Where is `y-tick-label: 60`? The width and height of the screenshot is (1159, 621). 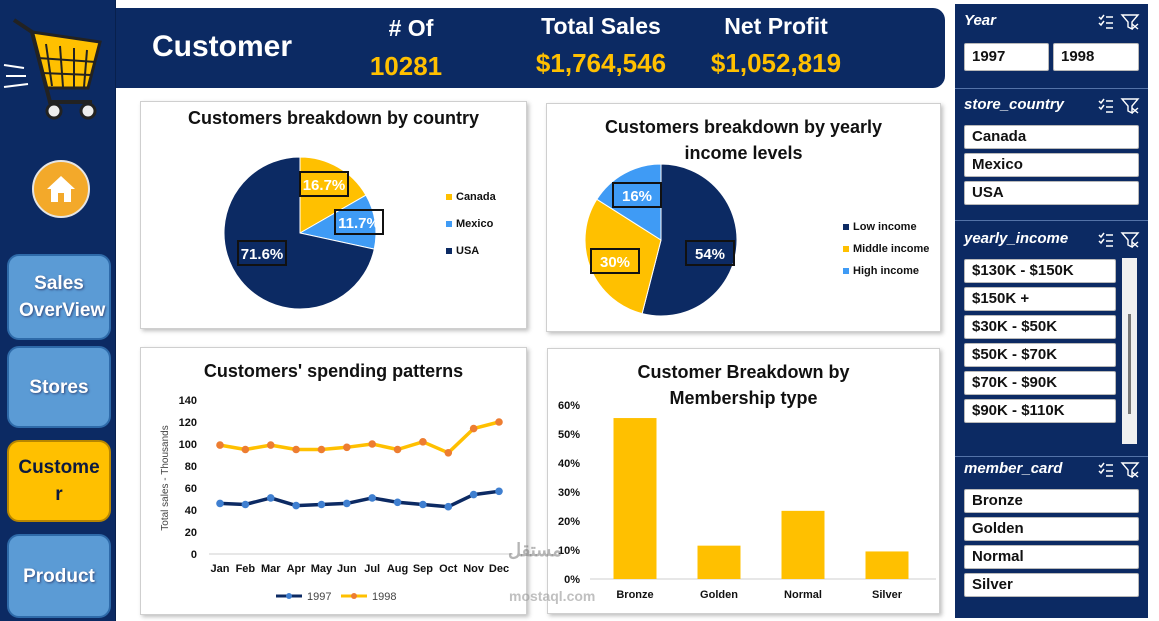
y-tick-label: 60 is located at coordinates (191, 489).